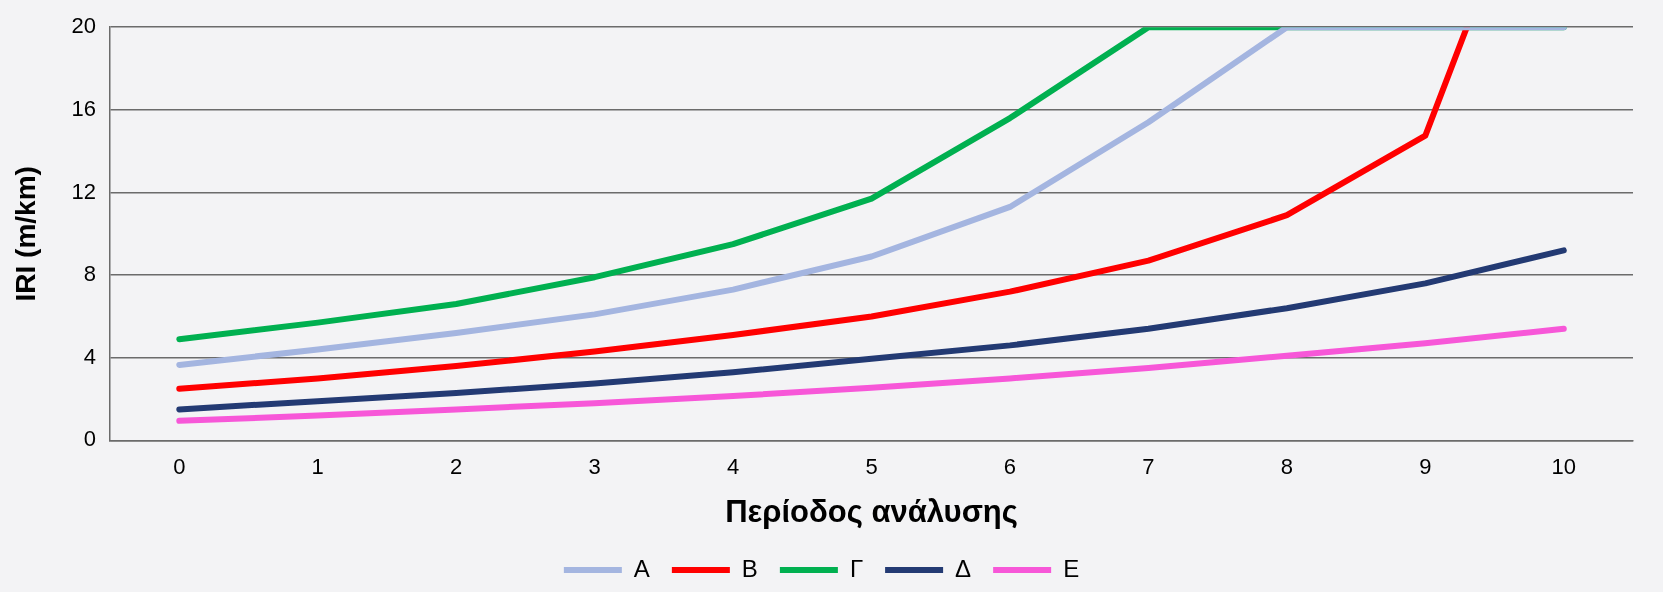 The image size is (1663, 592). I want to click on x-tick-label: 7, so click(1148, 466).